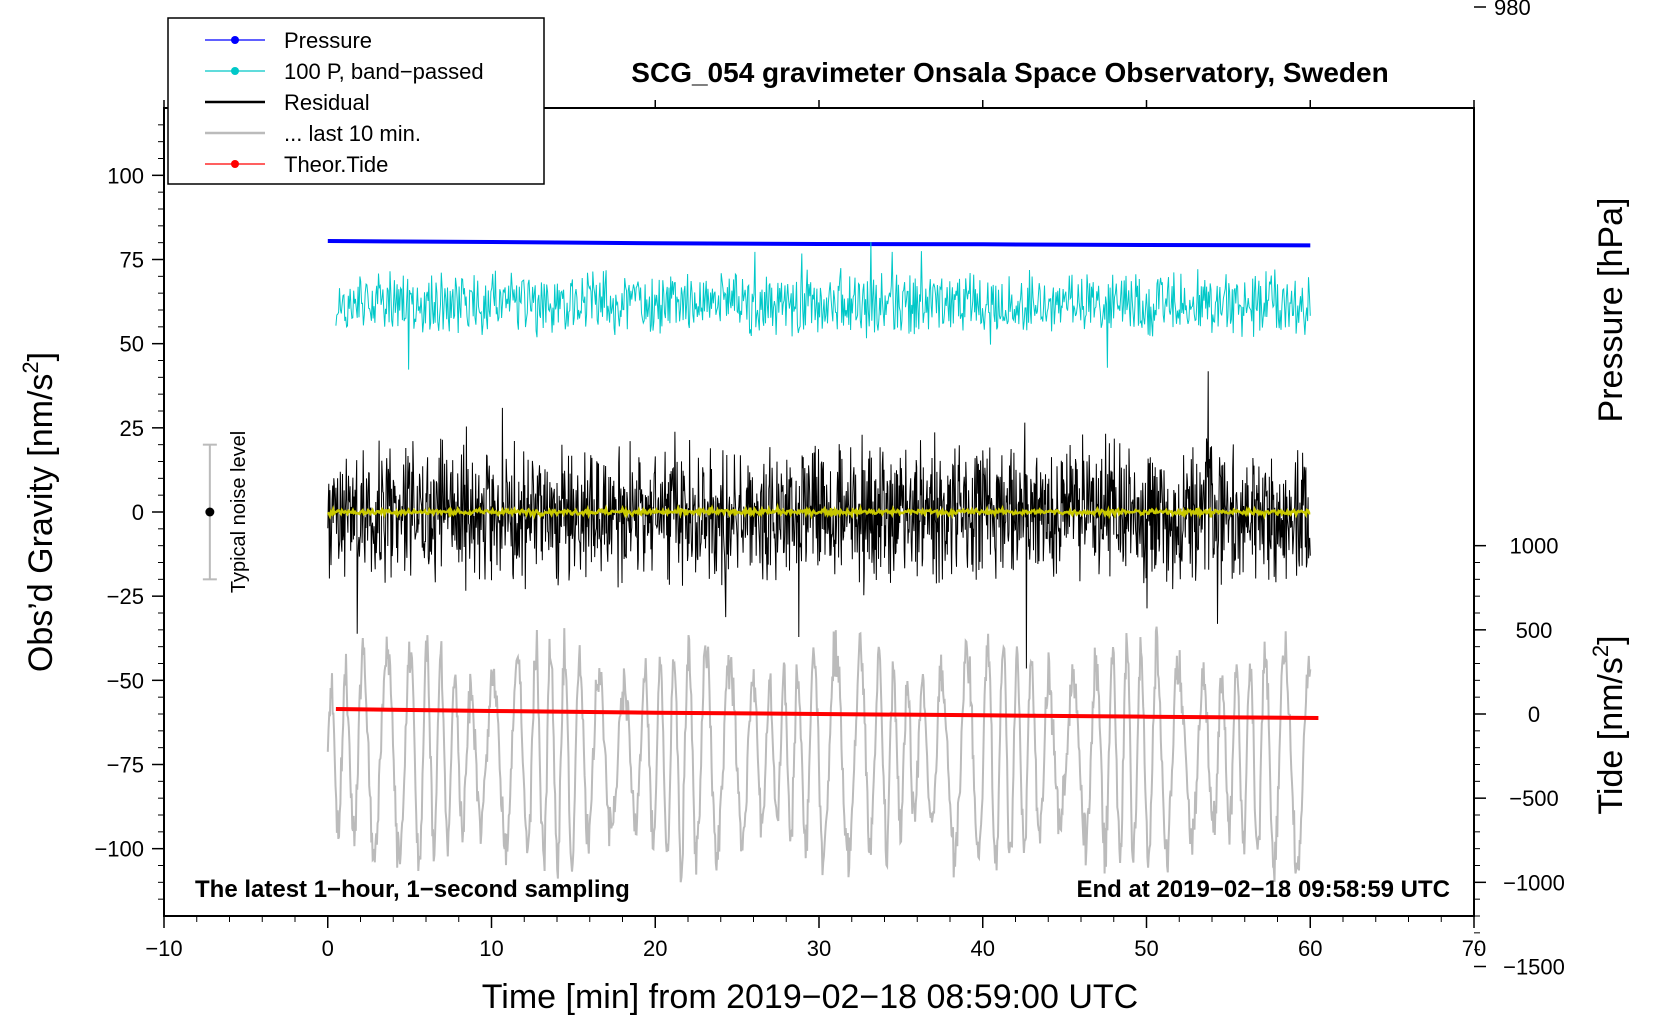  What do you see at coordinates (810, 997) in the screenshot?
I see `x-axis-label: Time [min] from 2019−02−18 08:59:00 UTC` at bounding box center [810, 997].